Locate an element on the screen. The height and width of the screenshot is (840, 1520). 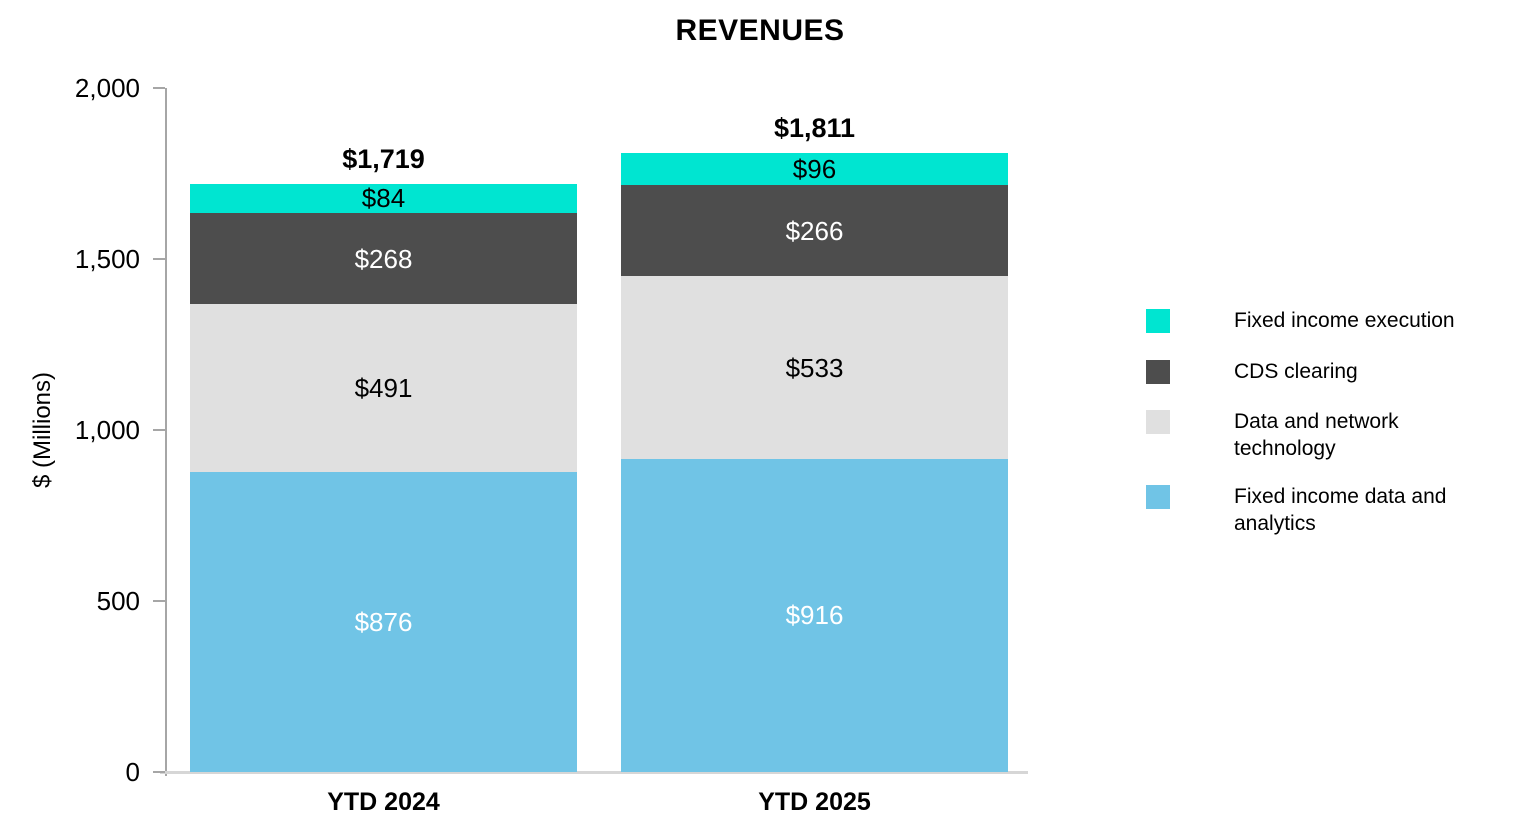
y-tick-label-3: 1,500 is located at coordinates (107, 259).